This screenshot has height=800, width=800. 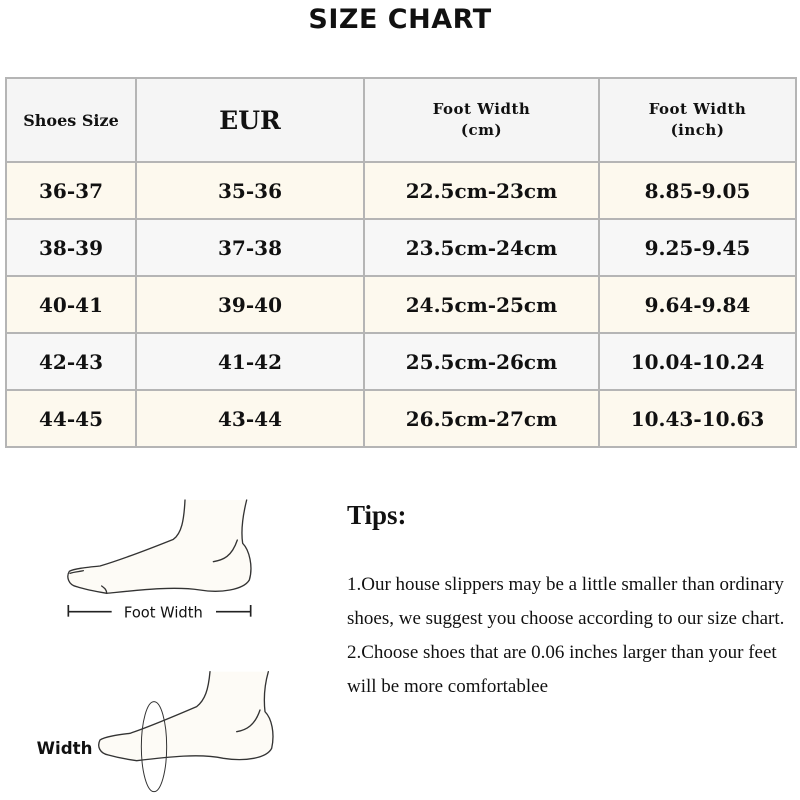 What do you see at coordinates (400, 19) in the screenshot?
I see `page-title: SIZE CHART` at bounding box center [400, 19].